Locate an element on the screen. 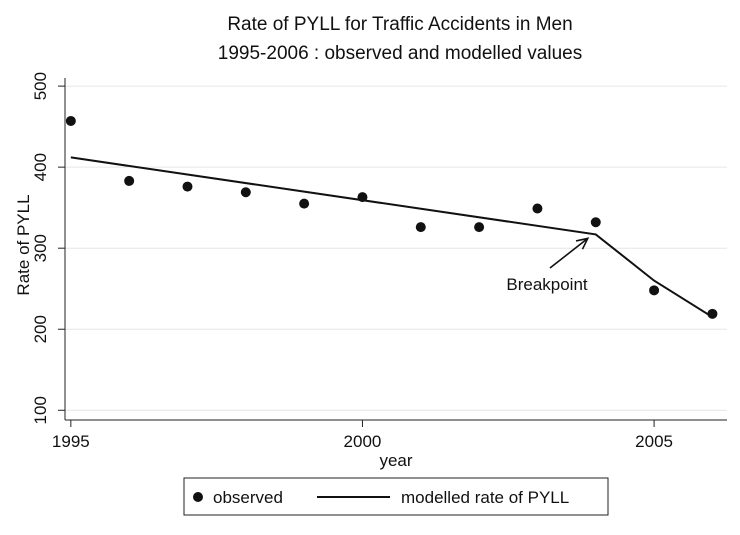 Image resolution: width=740 pixels, height=535 pixels. x-tick-label: 1995 is located at coordinates (71, 441).